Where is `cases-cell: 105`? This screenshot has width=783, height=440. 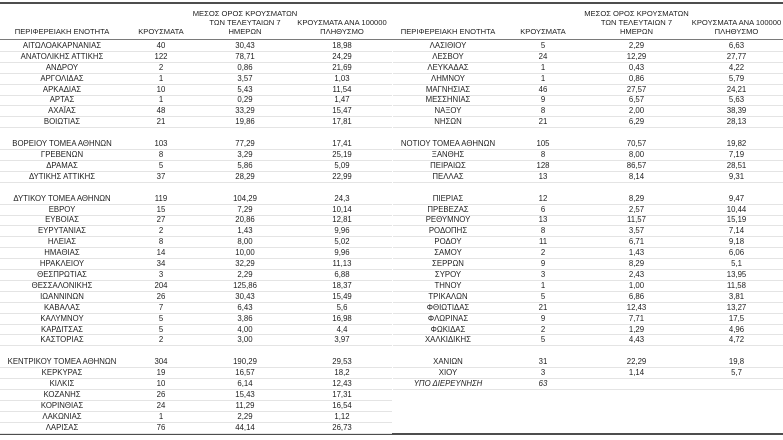 cases-cell: 105 is located at coordinates (543, 144).